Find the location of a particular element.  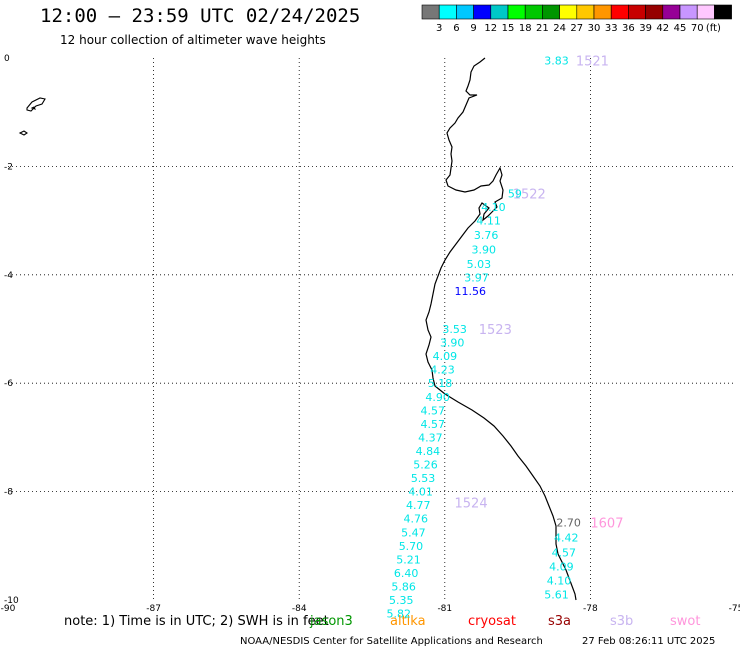

satellite-legend-altika: altika is located at coordinates (408, 621).